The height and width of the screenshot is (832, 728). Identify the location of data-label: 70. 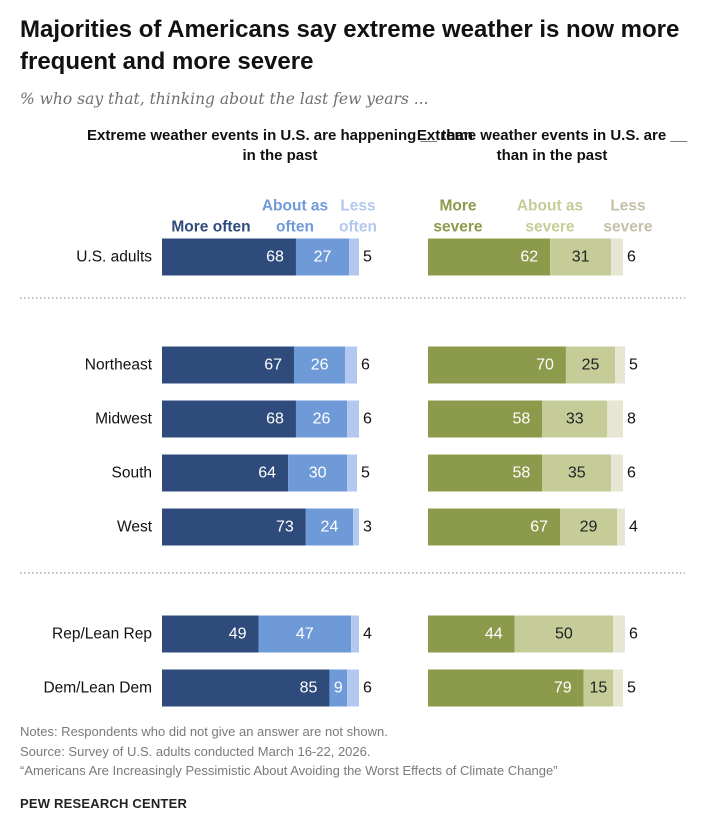
(545, 365).